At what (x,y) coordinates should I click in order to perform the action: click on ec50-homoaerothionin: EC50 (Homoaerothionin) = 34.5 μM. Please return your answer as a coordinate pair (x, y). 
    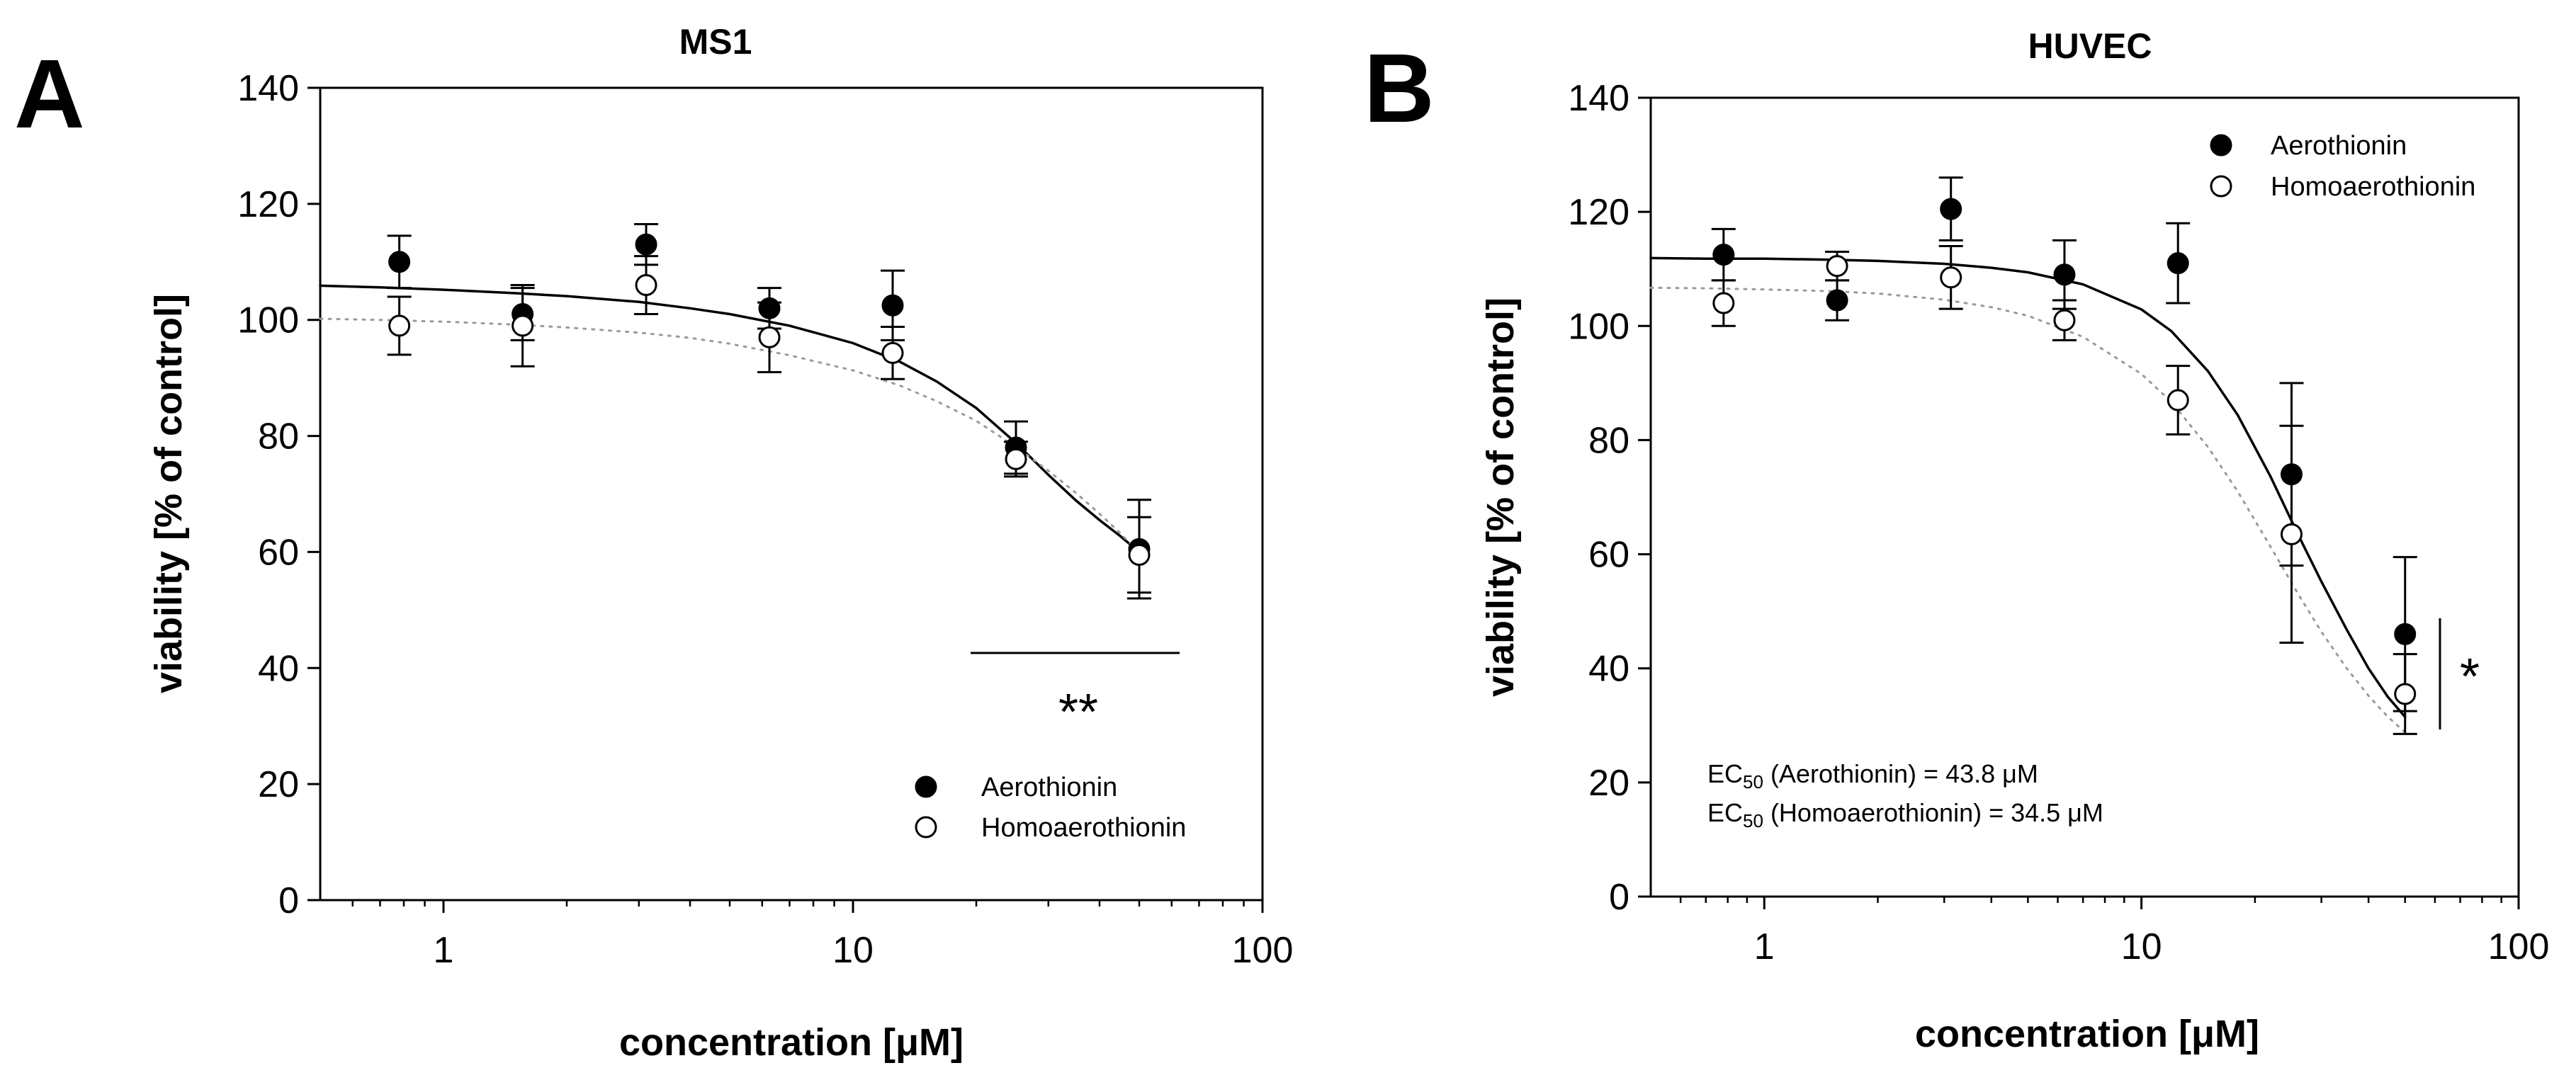
    Looking at the image, I should click on (1905, 814).